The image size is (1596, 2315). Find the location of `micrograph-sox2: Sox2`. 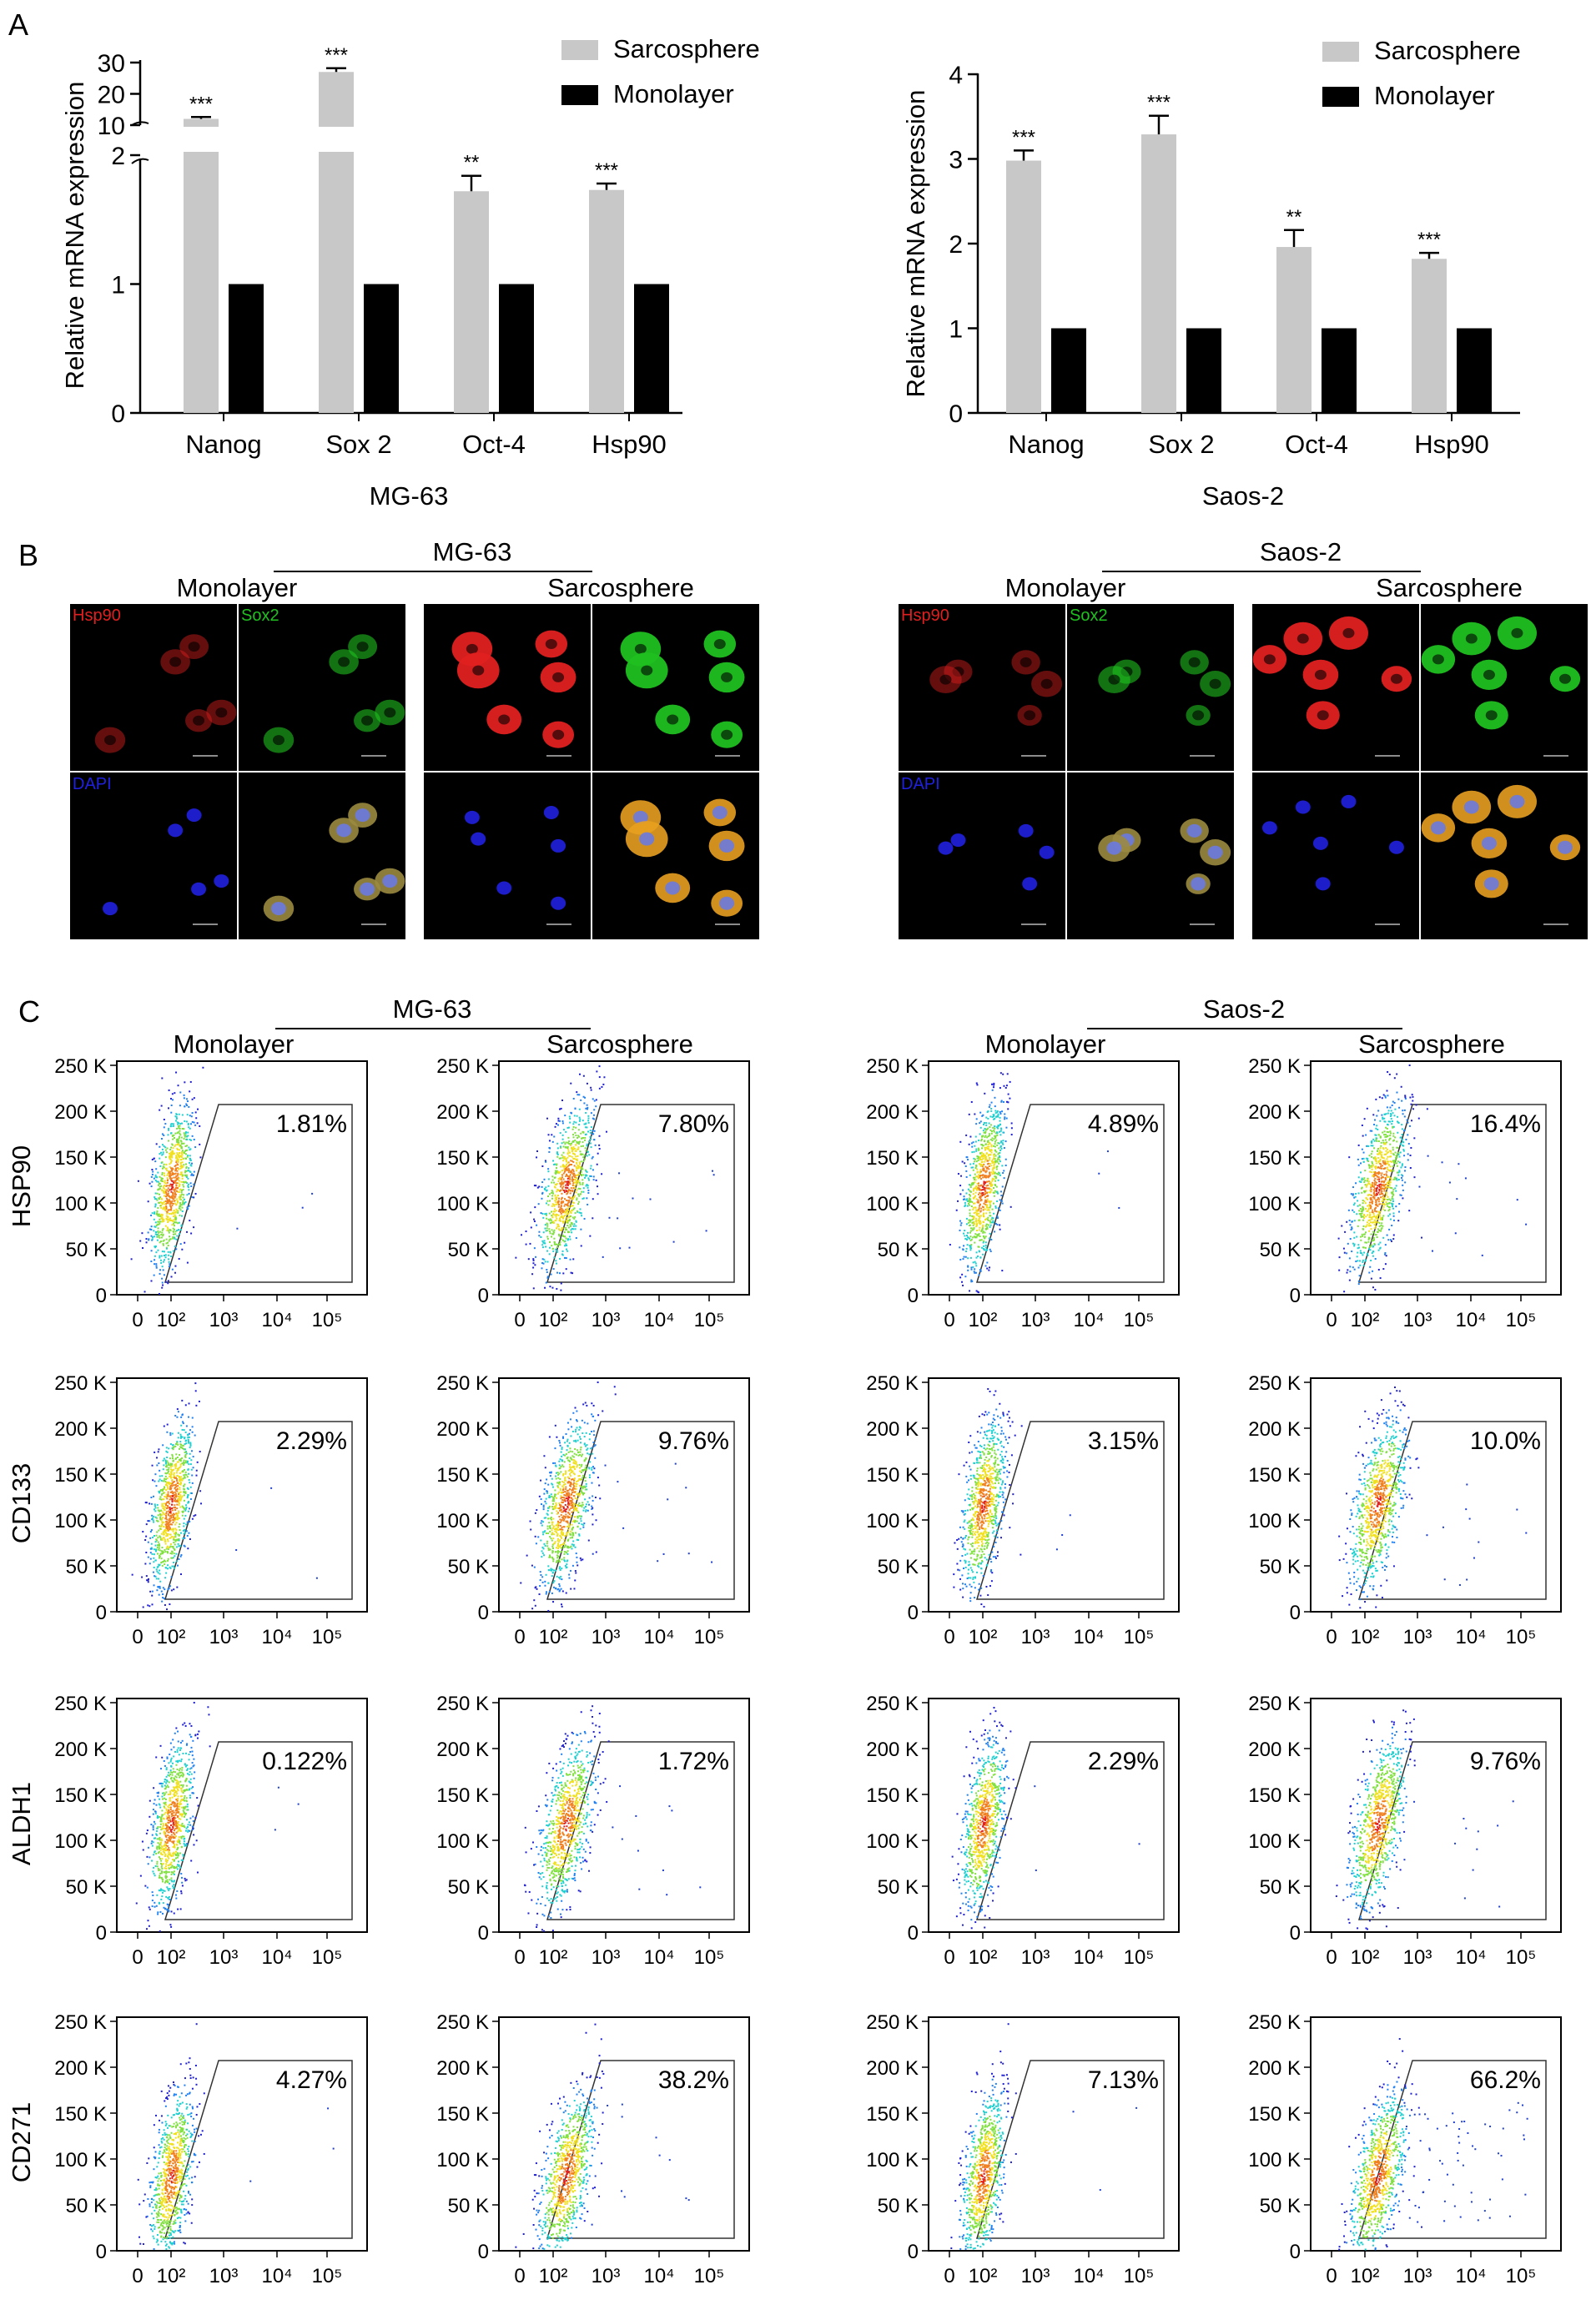

micrograph-sox2: Sox2 is located at coordinates (1150, 688).